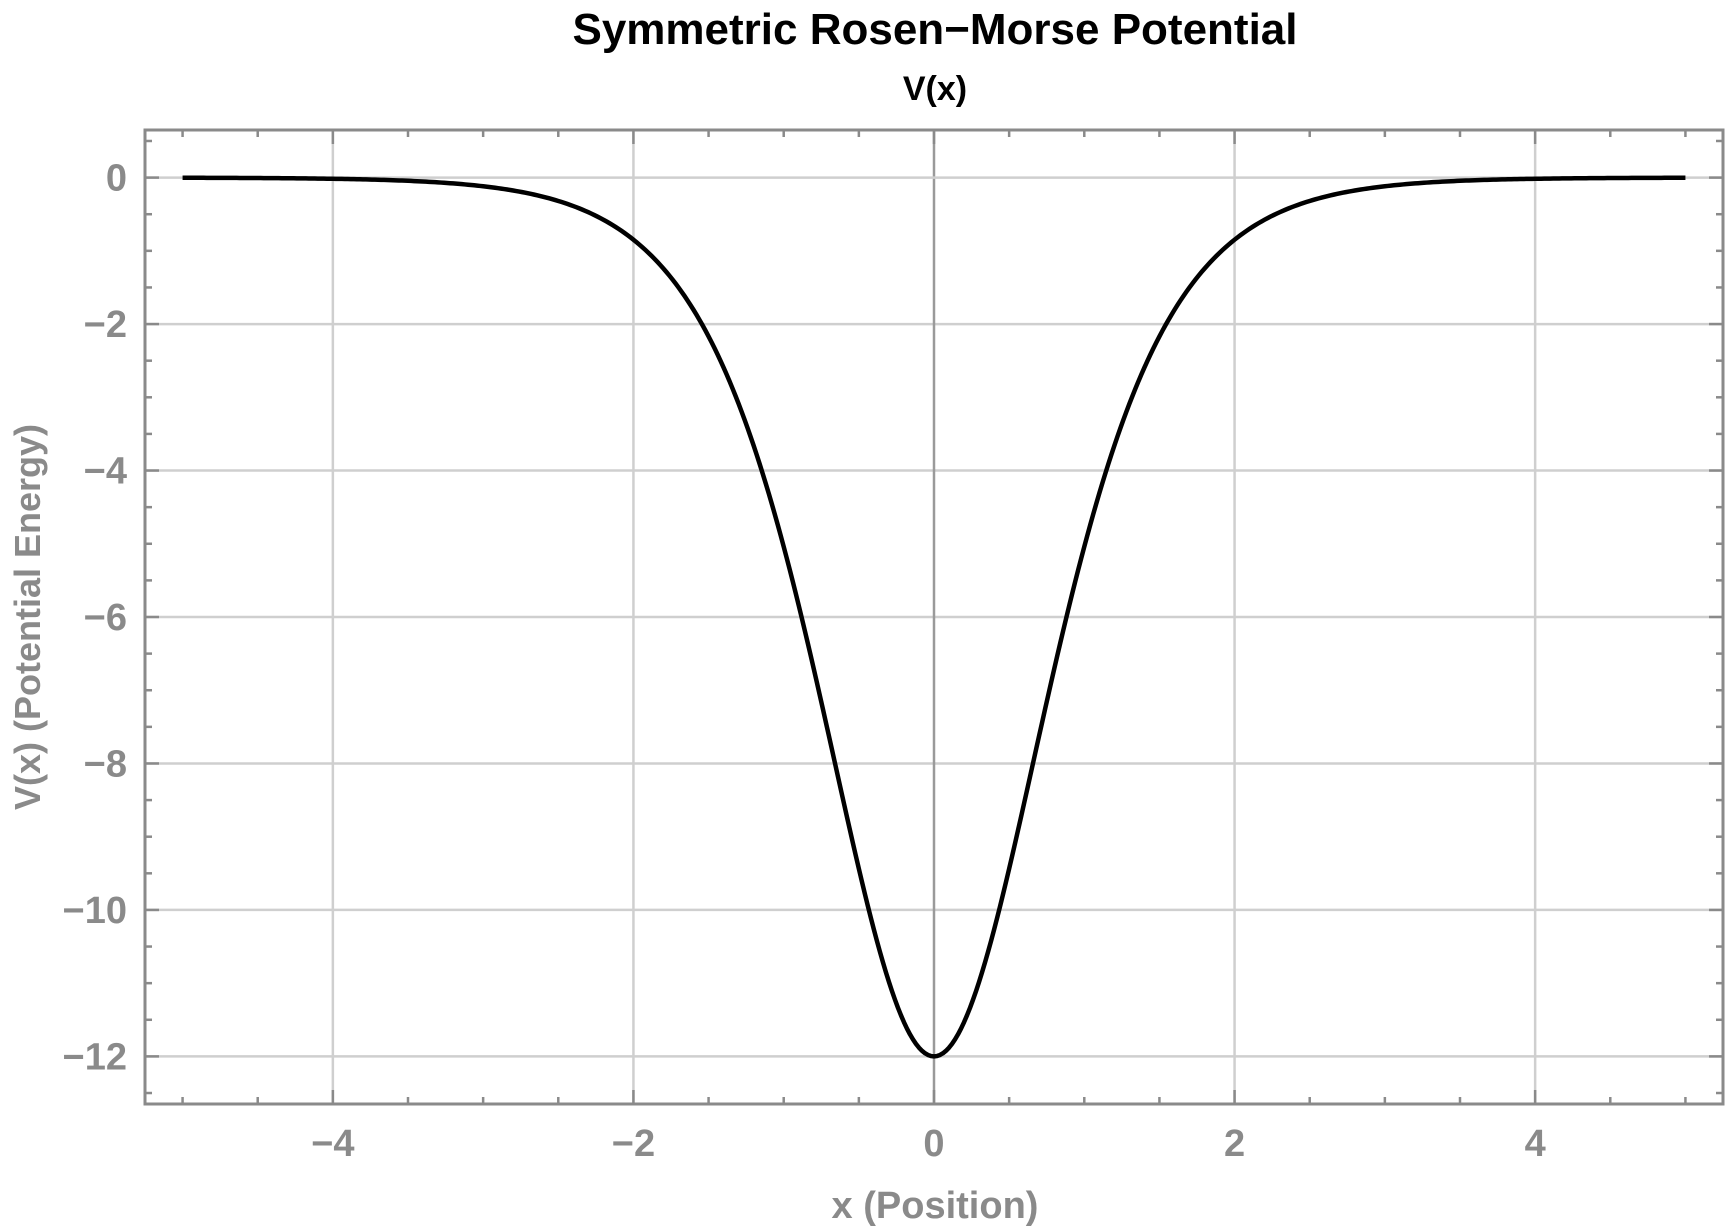 This screenshot has height=1232, width=1728. What do you see at coordinates (105, 764) in the screenshot?
I see `y-tick-label: −8` at bounding box center [105, 764].